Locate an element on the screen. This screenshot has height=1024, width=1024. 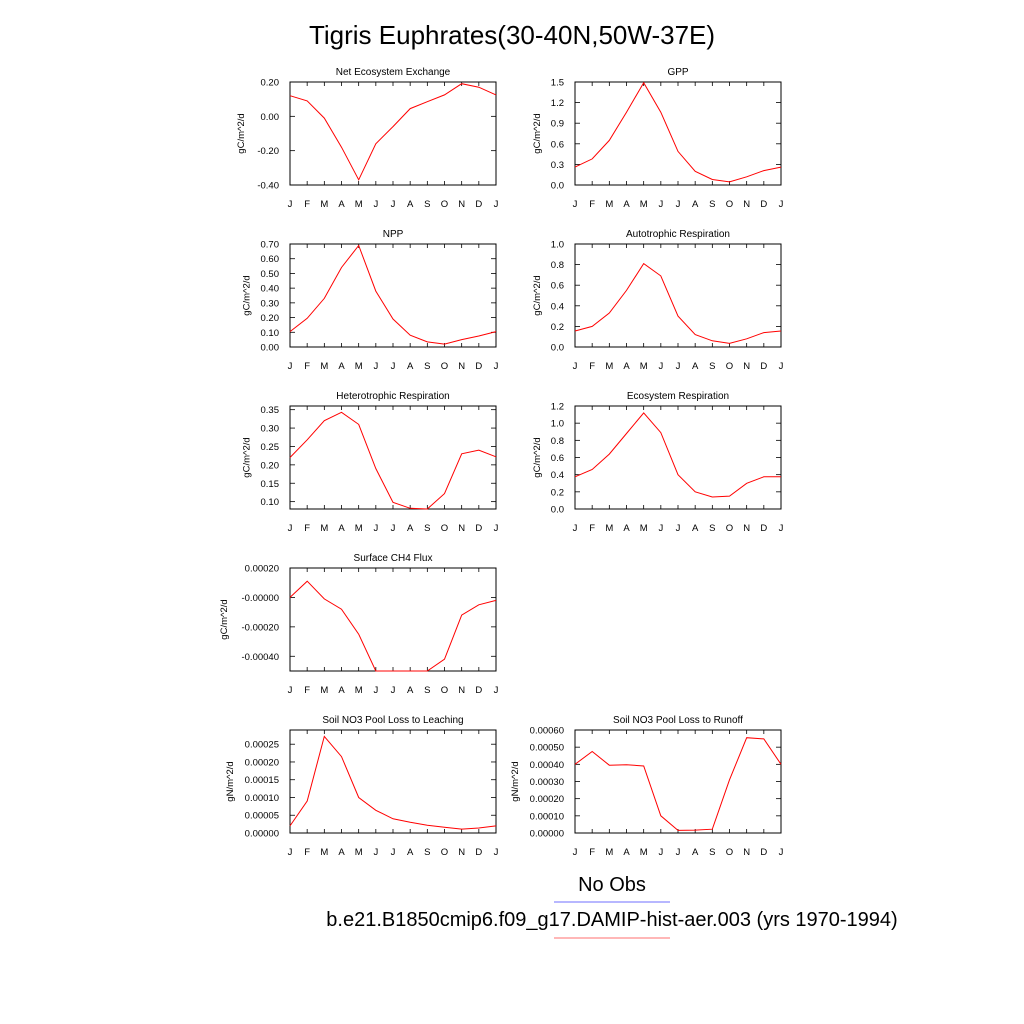
y-tick-label: 0.00010 is located at coordinates (262, 798).